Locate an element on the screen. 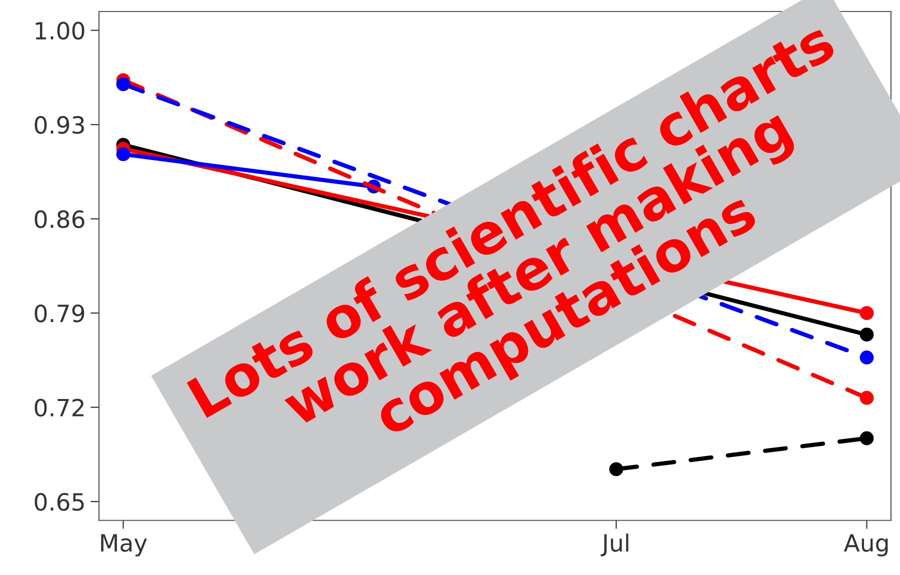 The width and height of the screenshot is (900, 575). x-tick-label: Aug is located at coordinates (866, 545).